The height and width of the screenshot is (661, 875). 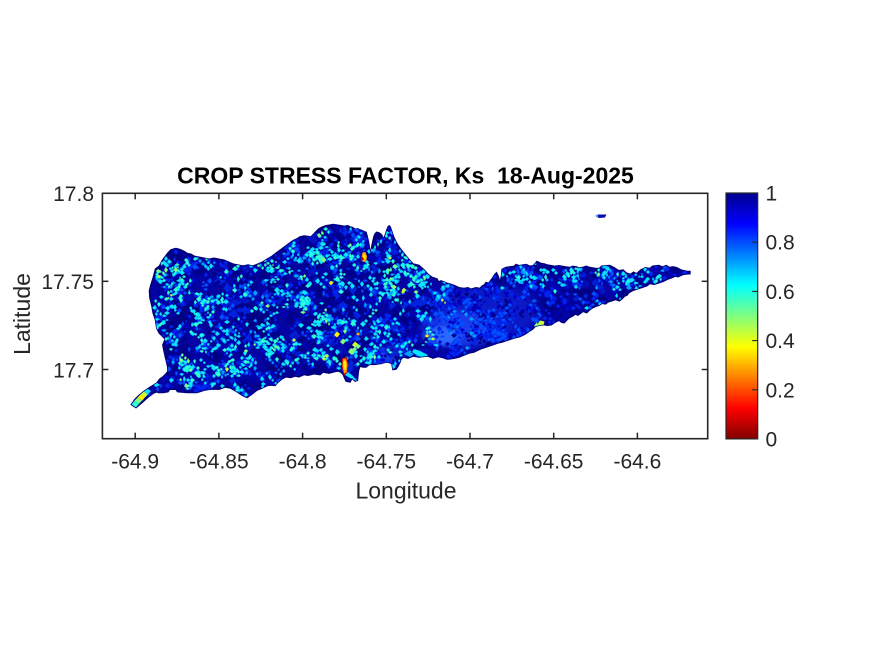 I want to click on svg-text: -64.7, so click(x=470, y=462).